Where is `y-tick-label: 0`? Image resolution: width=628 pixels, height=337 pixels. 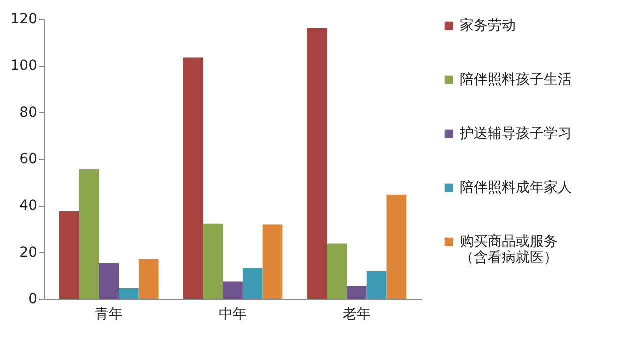 y-tick-label: 0 is located at coordinates (33, 300).